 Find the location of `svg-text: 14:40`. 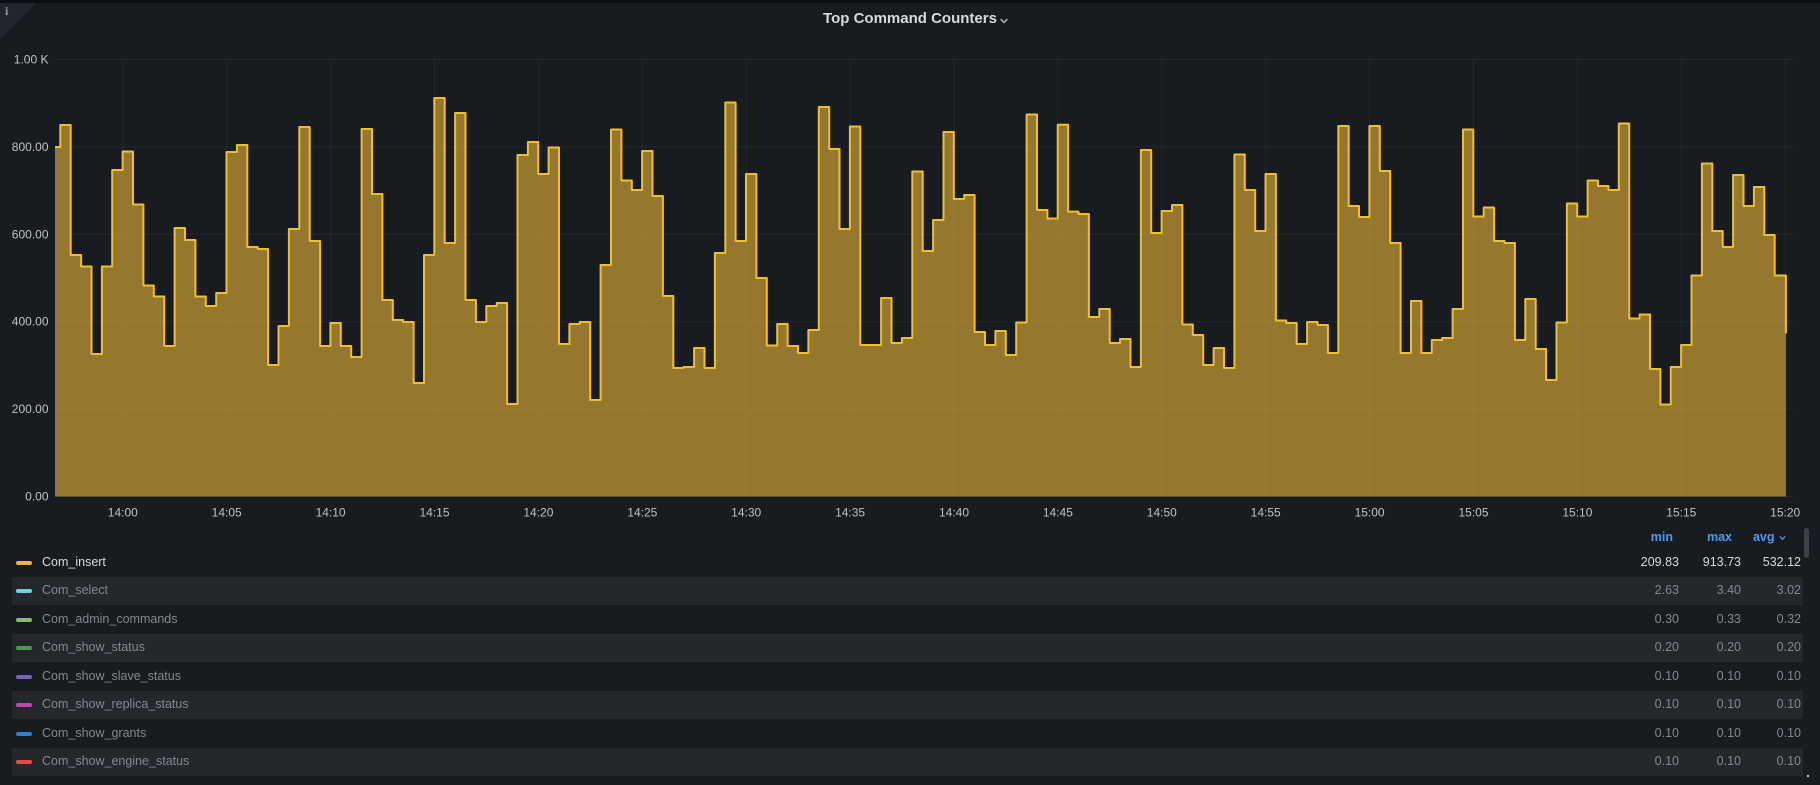

svg-text: 14:40 is located at coordinates (954, 513).